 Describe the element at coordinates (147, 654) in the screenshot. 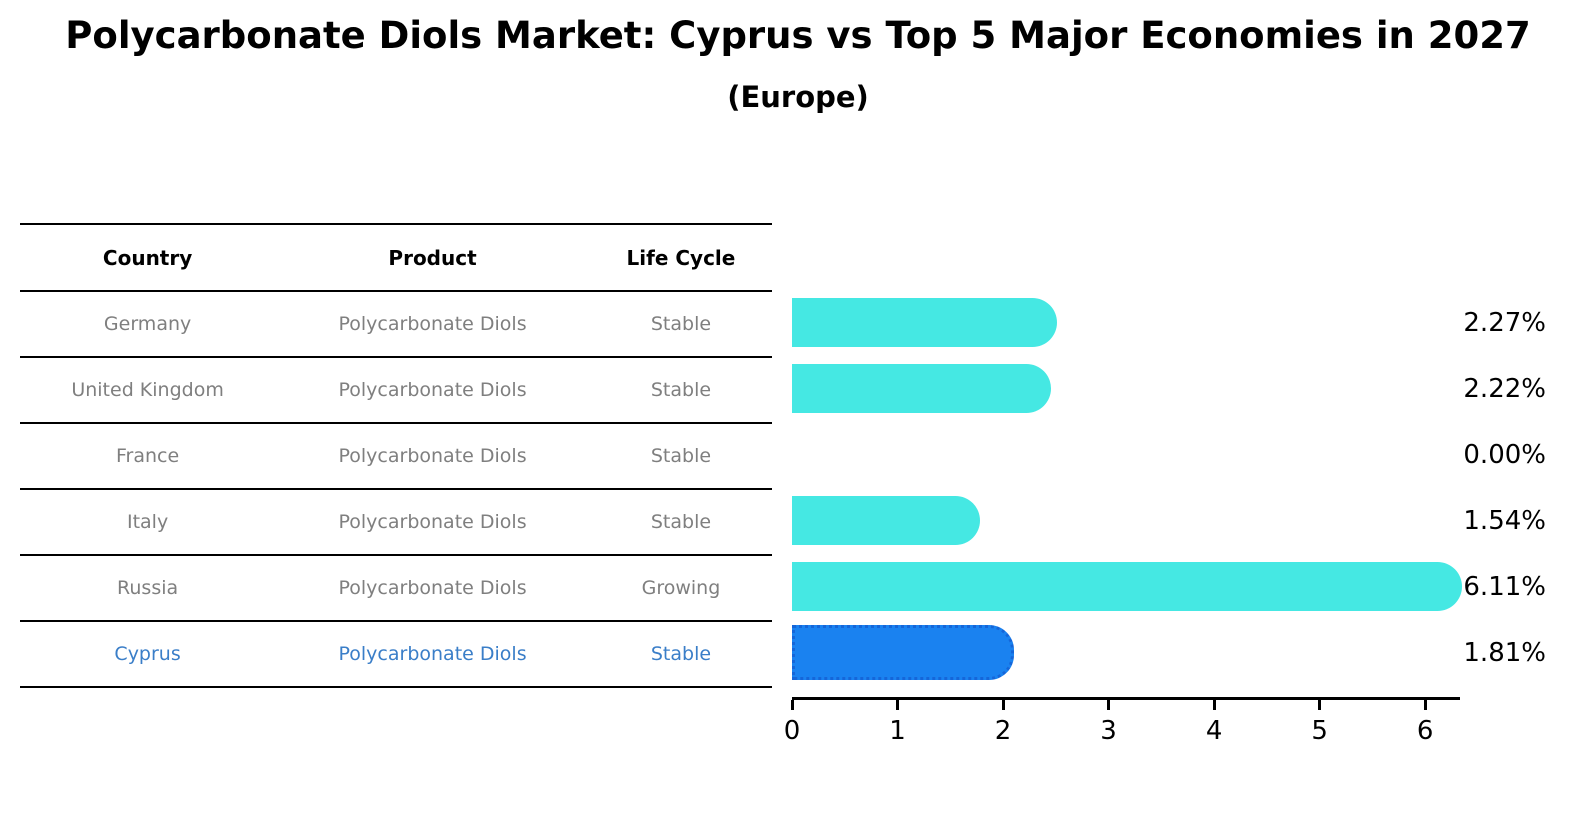

I see `table-cell-country: Cyprus` at that location.